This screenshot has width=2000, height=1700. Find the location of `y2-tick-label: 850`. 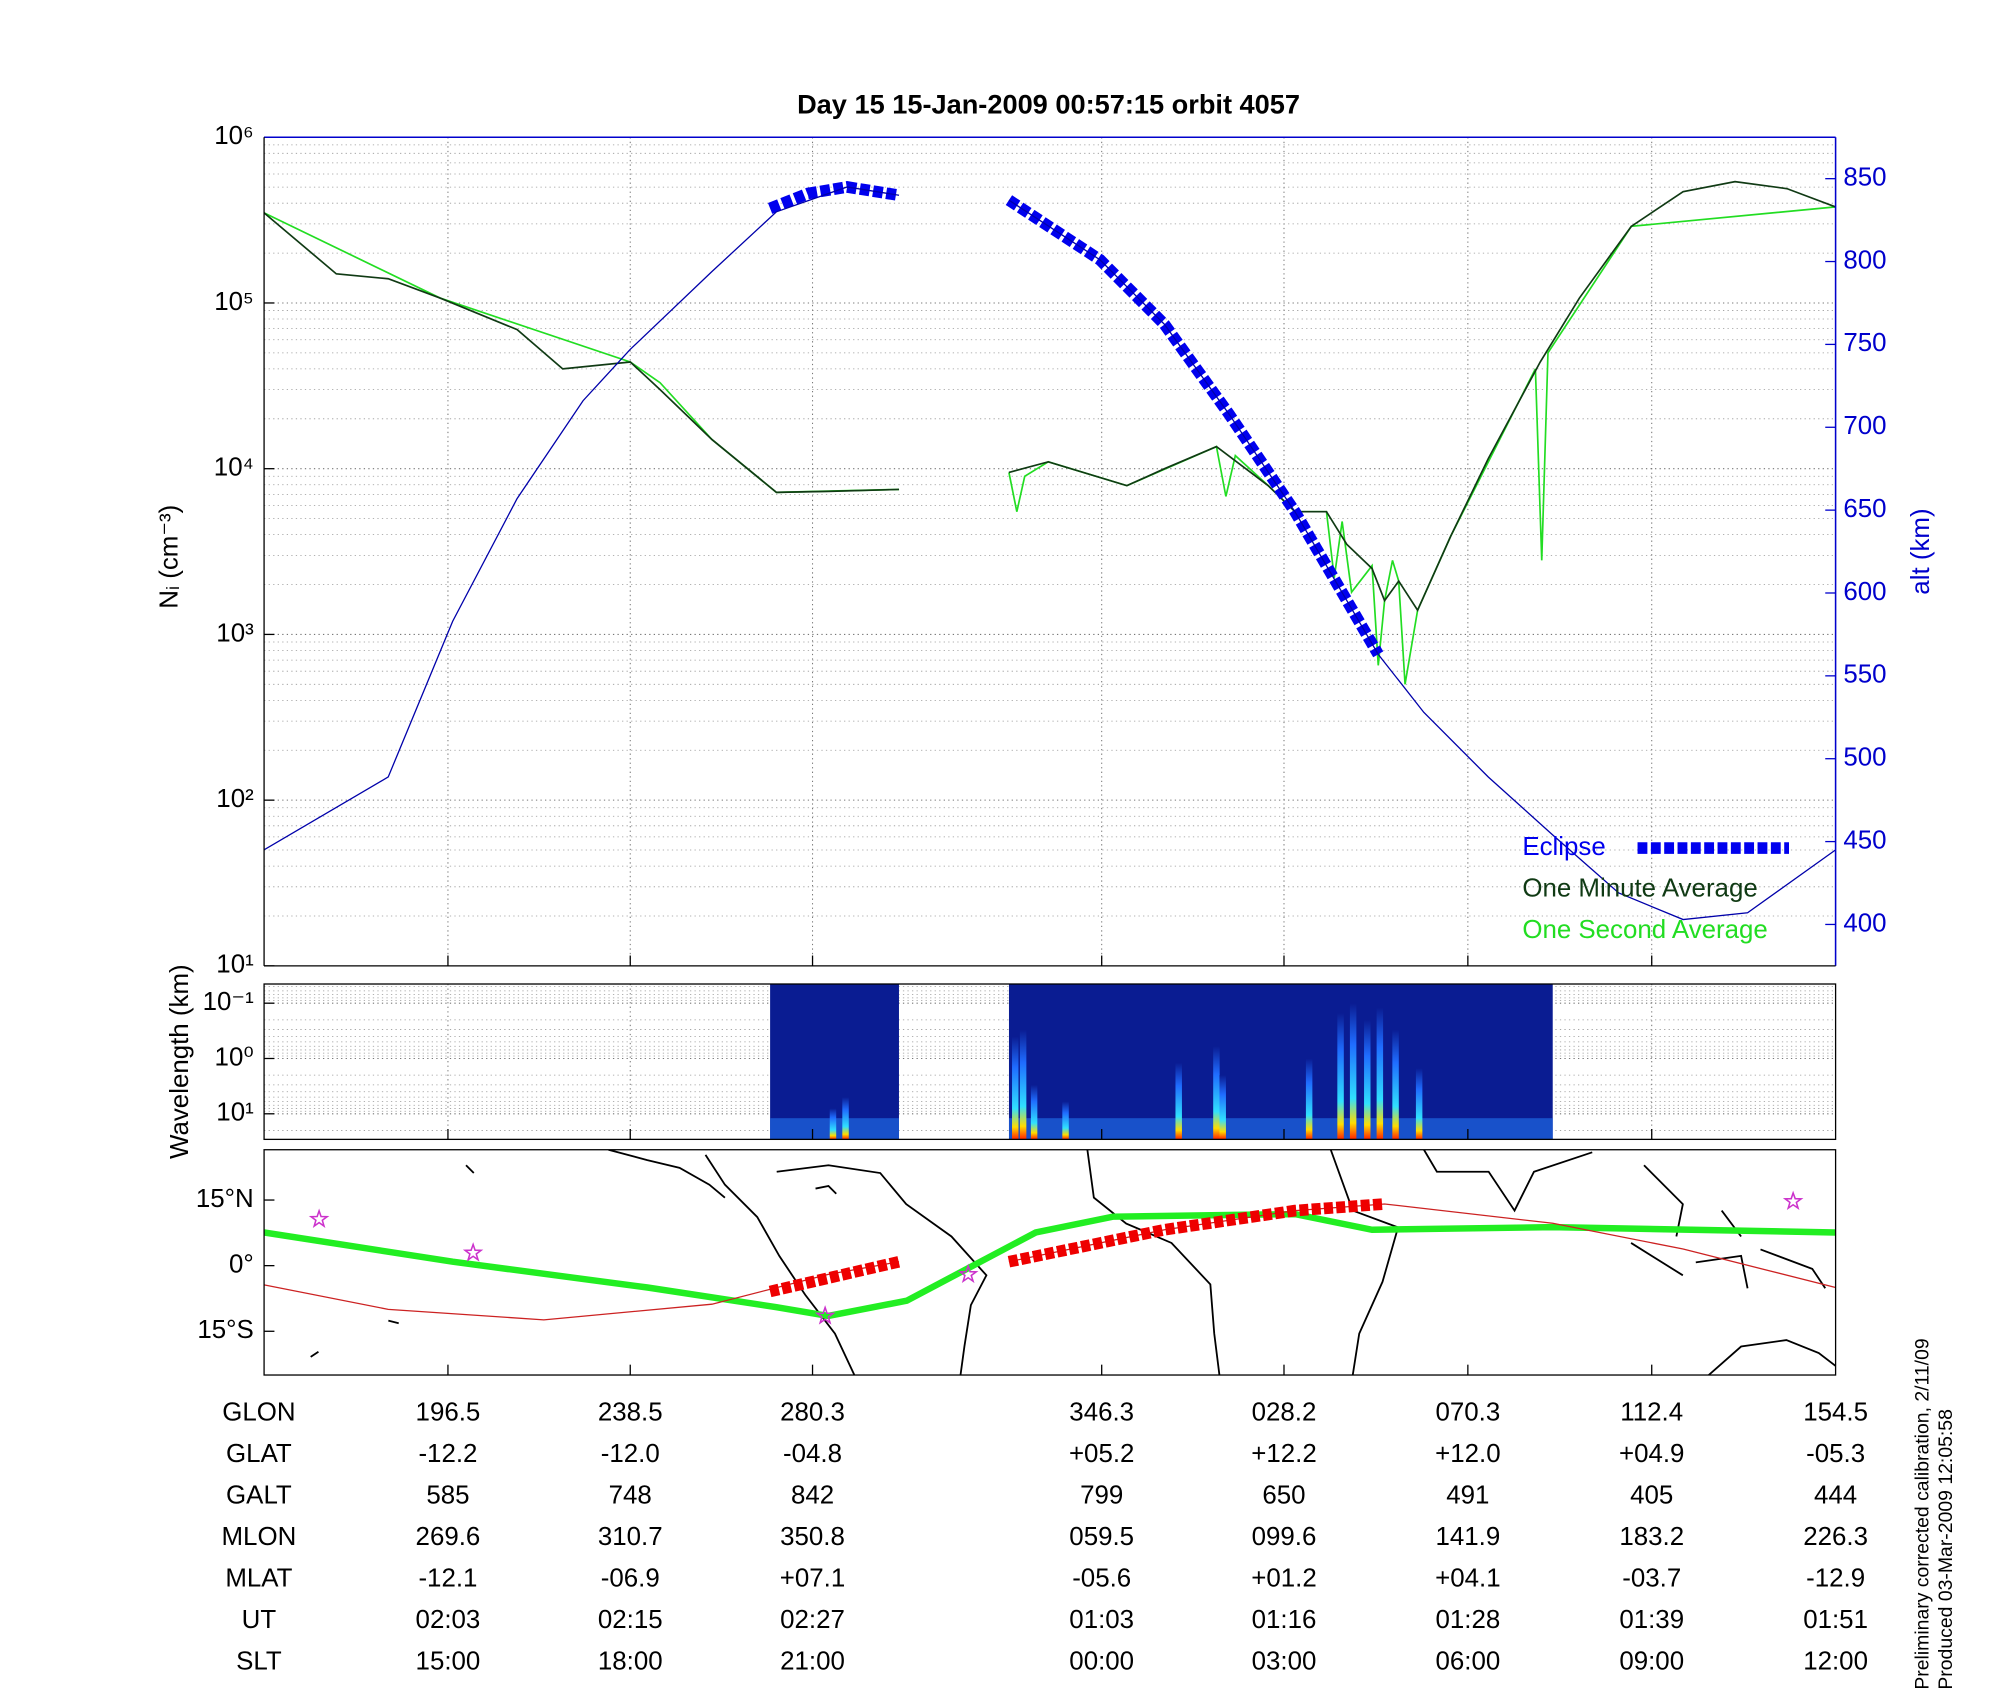

y2-tick-label: 850 is located at coordinates (1864, 178).